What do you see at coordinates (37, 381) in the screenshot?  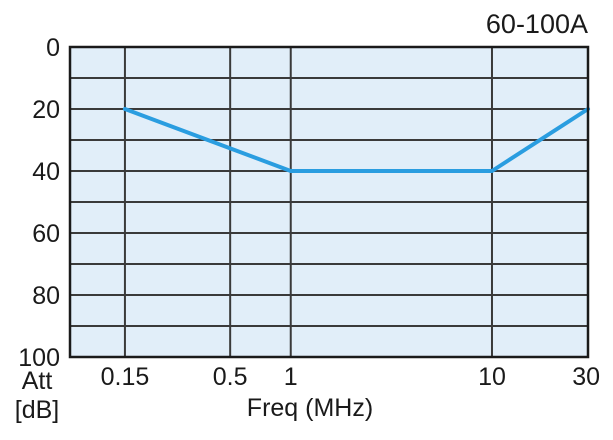 I see `y-axis-label: Att` at bounding box center [37, 381].